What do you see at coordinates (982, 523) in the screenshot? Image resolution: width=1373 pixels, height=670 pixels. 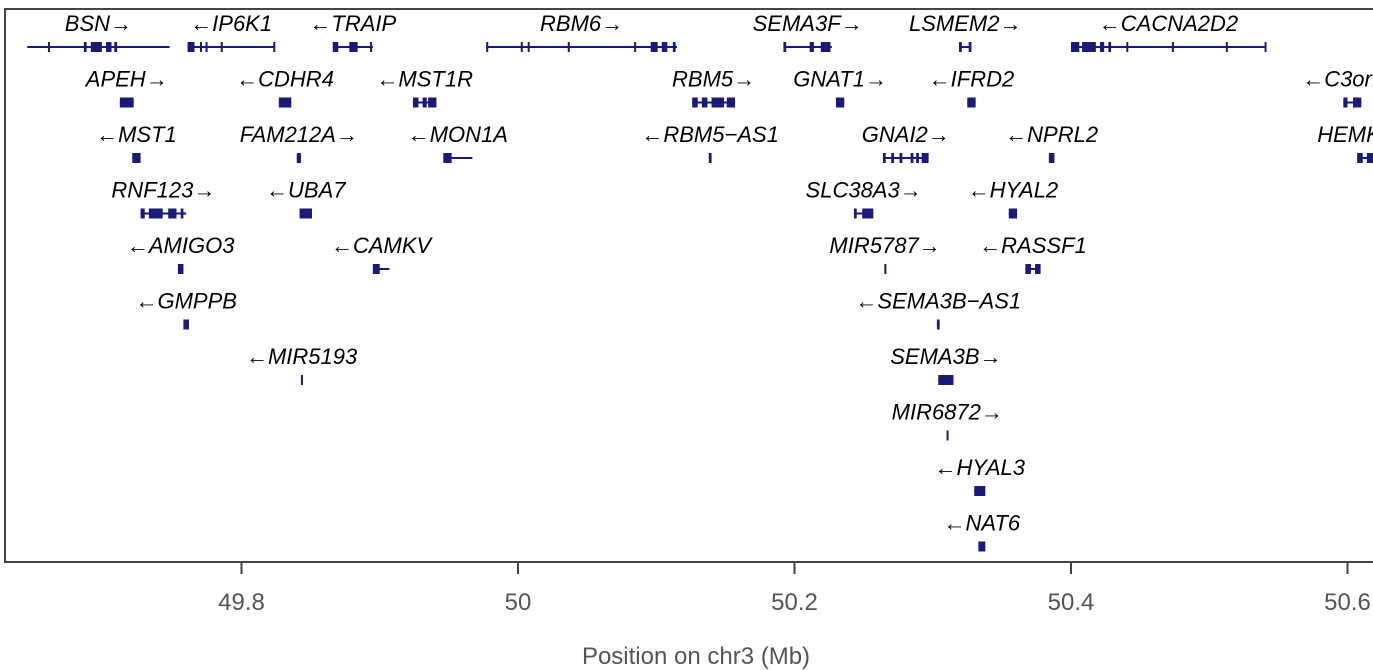 I see `gene-label: ←NAT6` at bounding box center [982, 523].